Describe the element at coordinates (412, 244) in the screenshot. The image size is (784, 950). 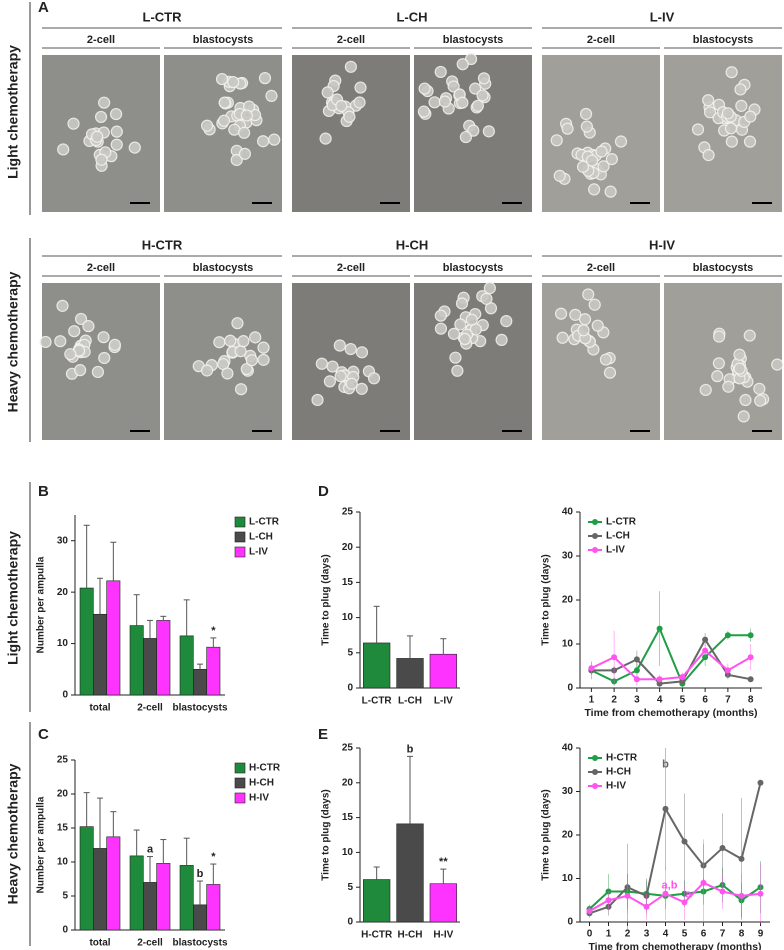
I see `group-title: H-CH` at that location.